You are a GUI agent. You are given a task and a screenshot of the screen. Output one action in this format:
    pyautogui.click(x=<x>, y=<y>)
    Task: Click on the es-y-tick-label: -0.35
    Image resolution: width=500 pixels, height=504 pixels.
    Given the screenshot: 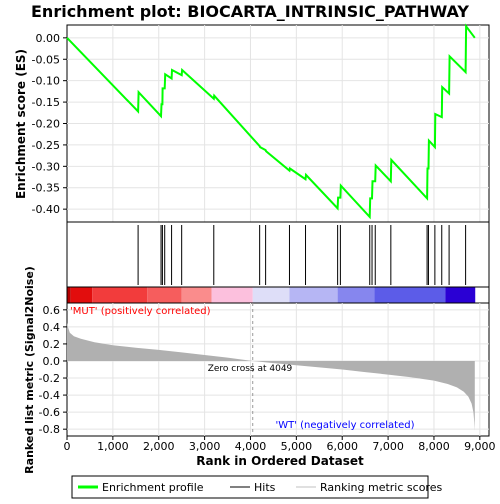 What is the action you would take?
    pyautogui.click(x=46, y=188)
    